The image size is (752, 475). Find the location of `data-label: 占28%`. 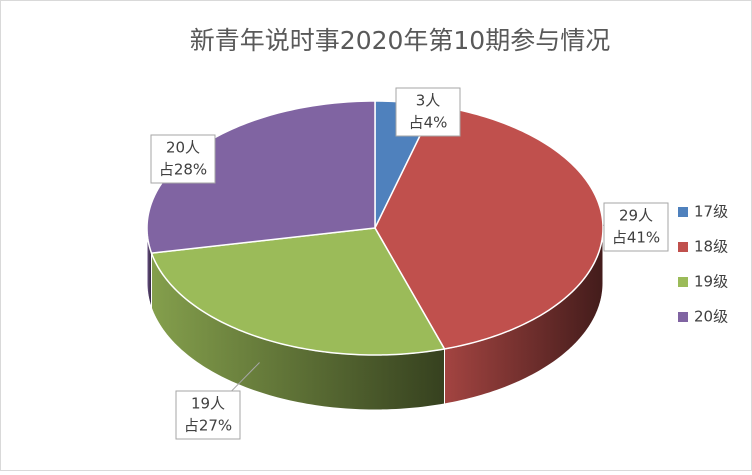

data-label: 占28% is located at coordinates (183, 170).